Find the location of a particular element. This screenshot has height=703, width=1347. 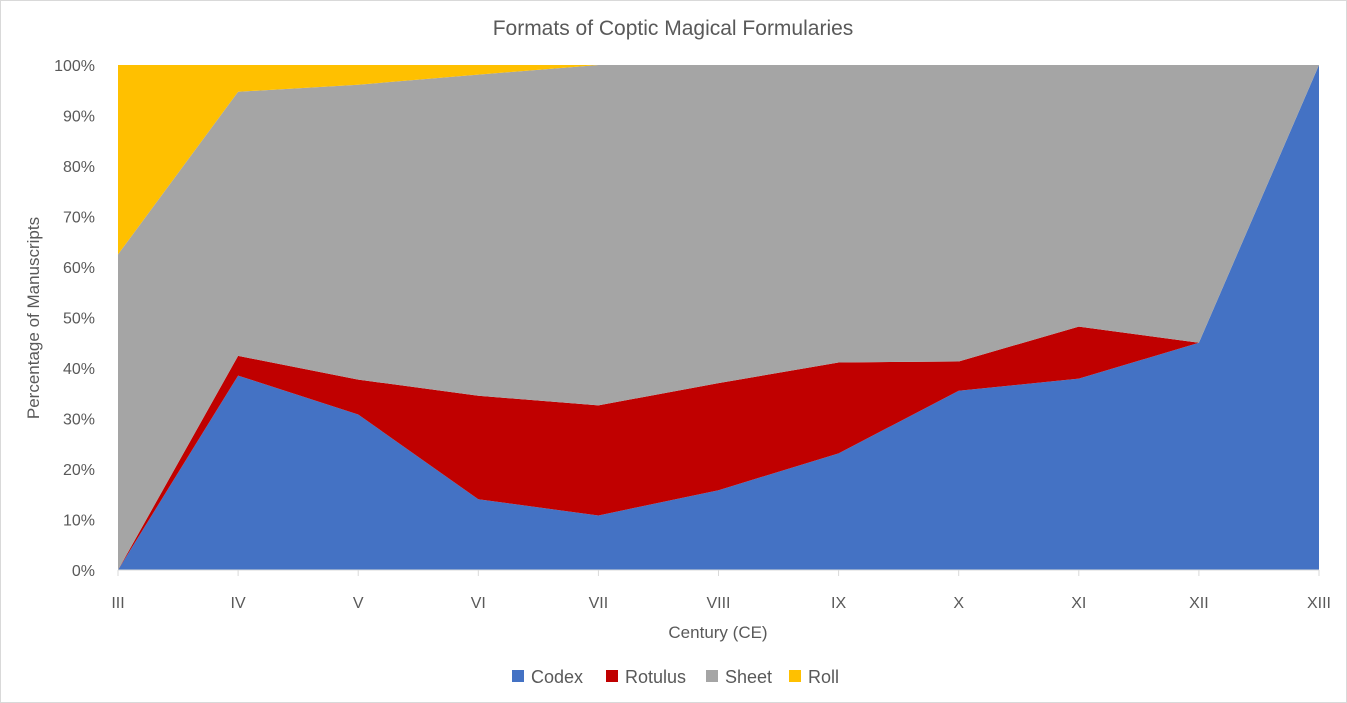

y-tick-label: 60% is located at coordinates (79, 268).